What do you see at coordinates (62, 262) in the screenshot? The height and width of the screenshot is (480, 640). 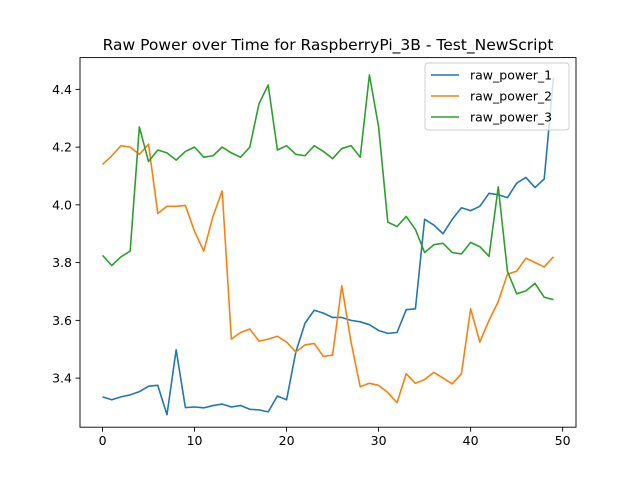 I see `y-tick-label: 3.8` at bounding box center [62, 262].